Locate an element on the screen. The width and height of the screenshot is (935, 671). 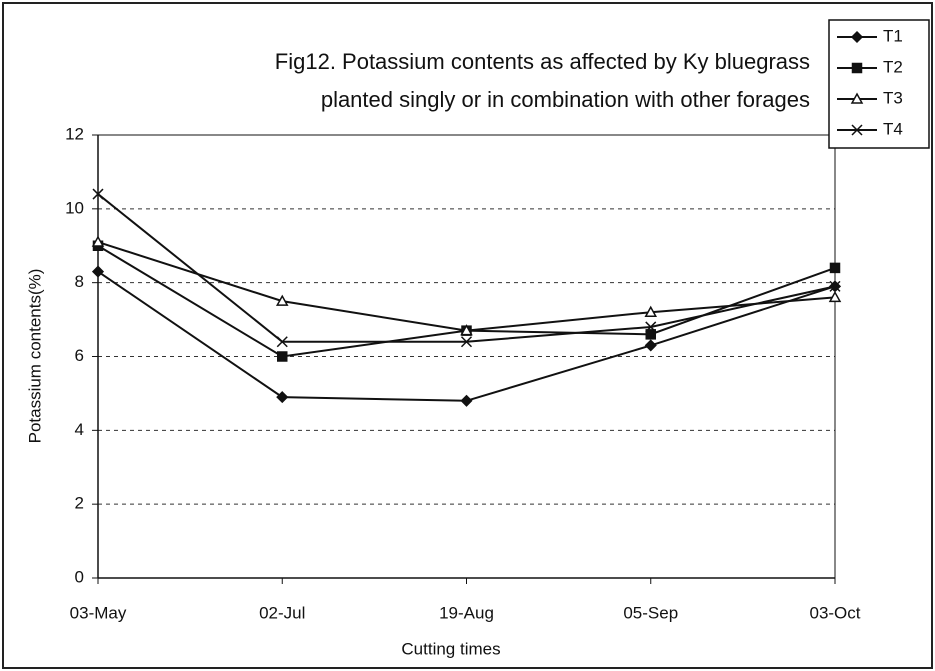
x-tick-label: 05-Sep is located at coordinates (650, 612).